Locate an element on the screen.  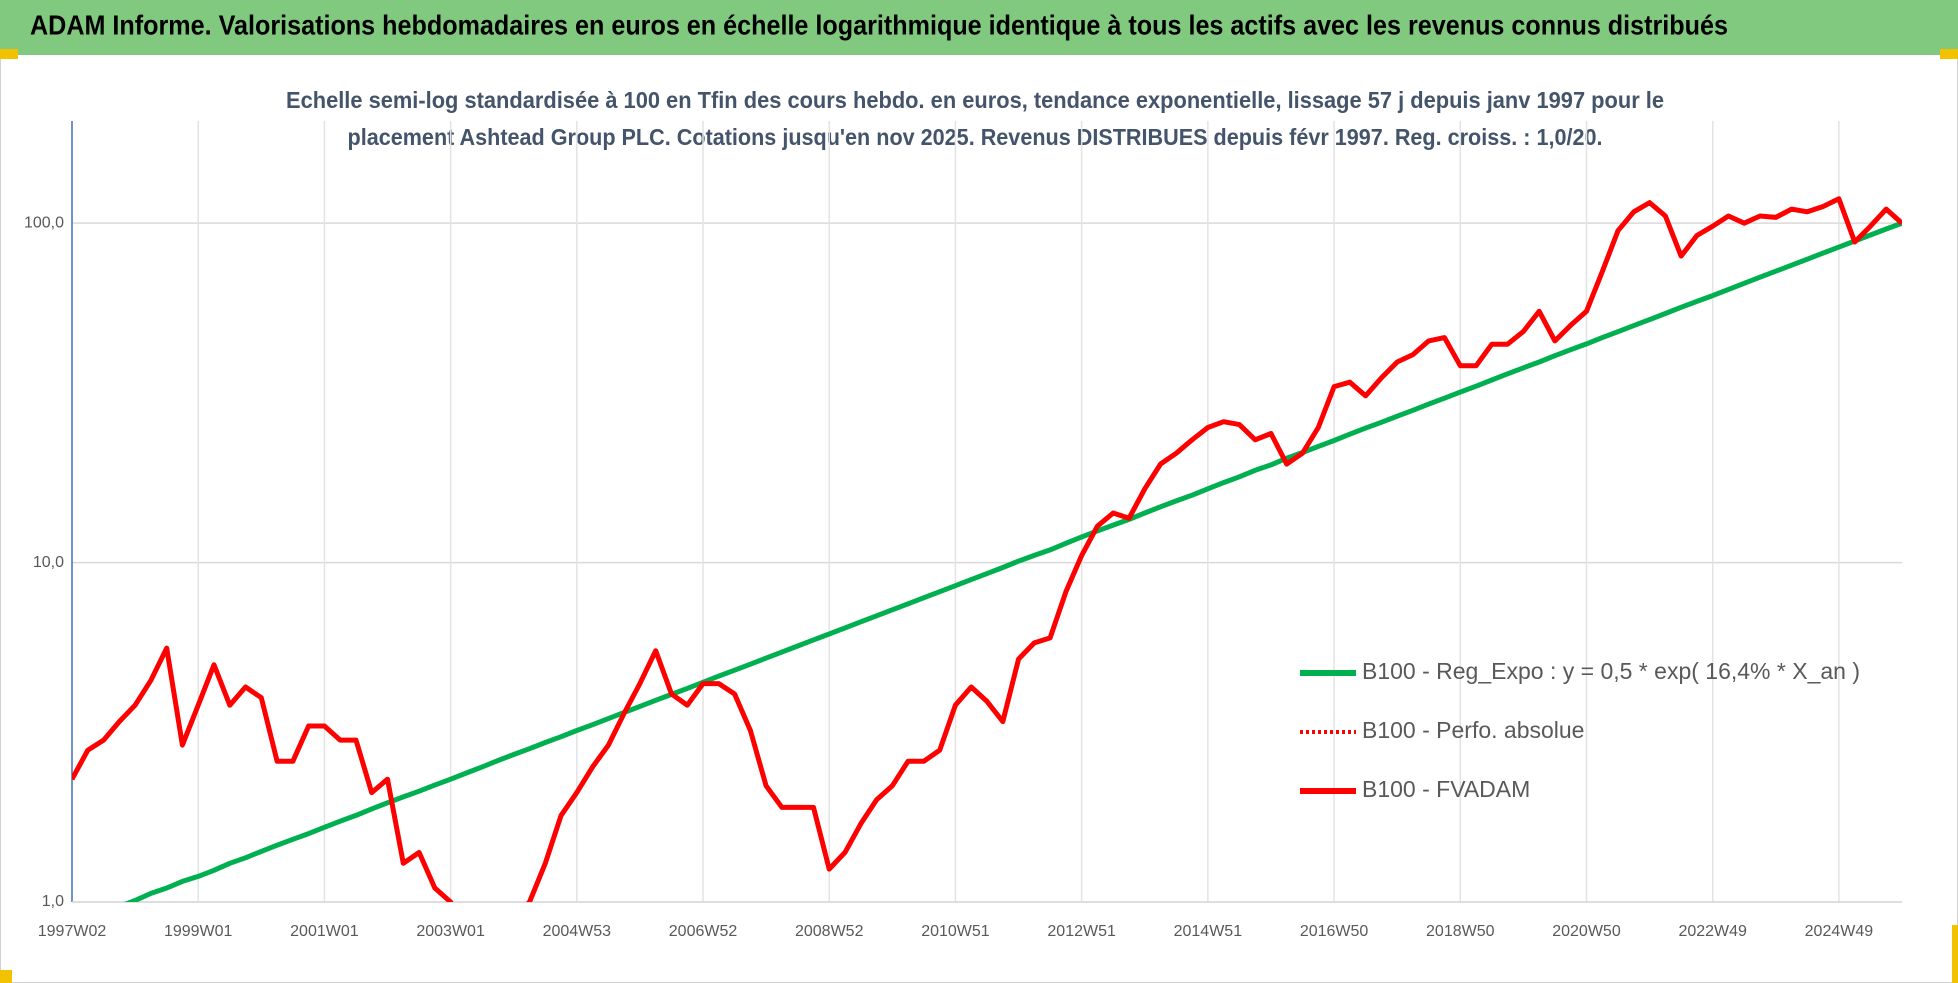
x-tick-label: 2012W51 is located at coordinates (1081, 931).